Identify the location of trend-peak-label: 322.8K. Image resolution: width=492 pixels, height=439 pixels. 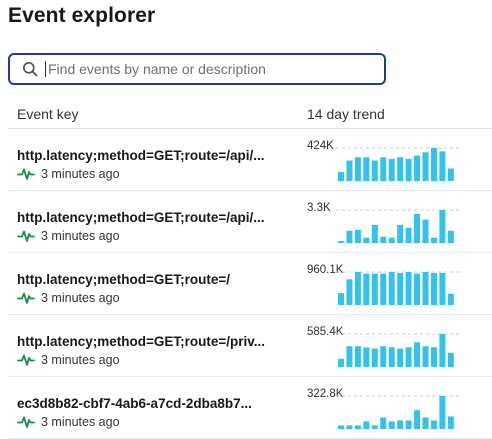
(325, 394).